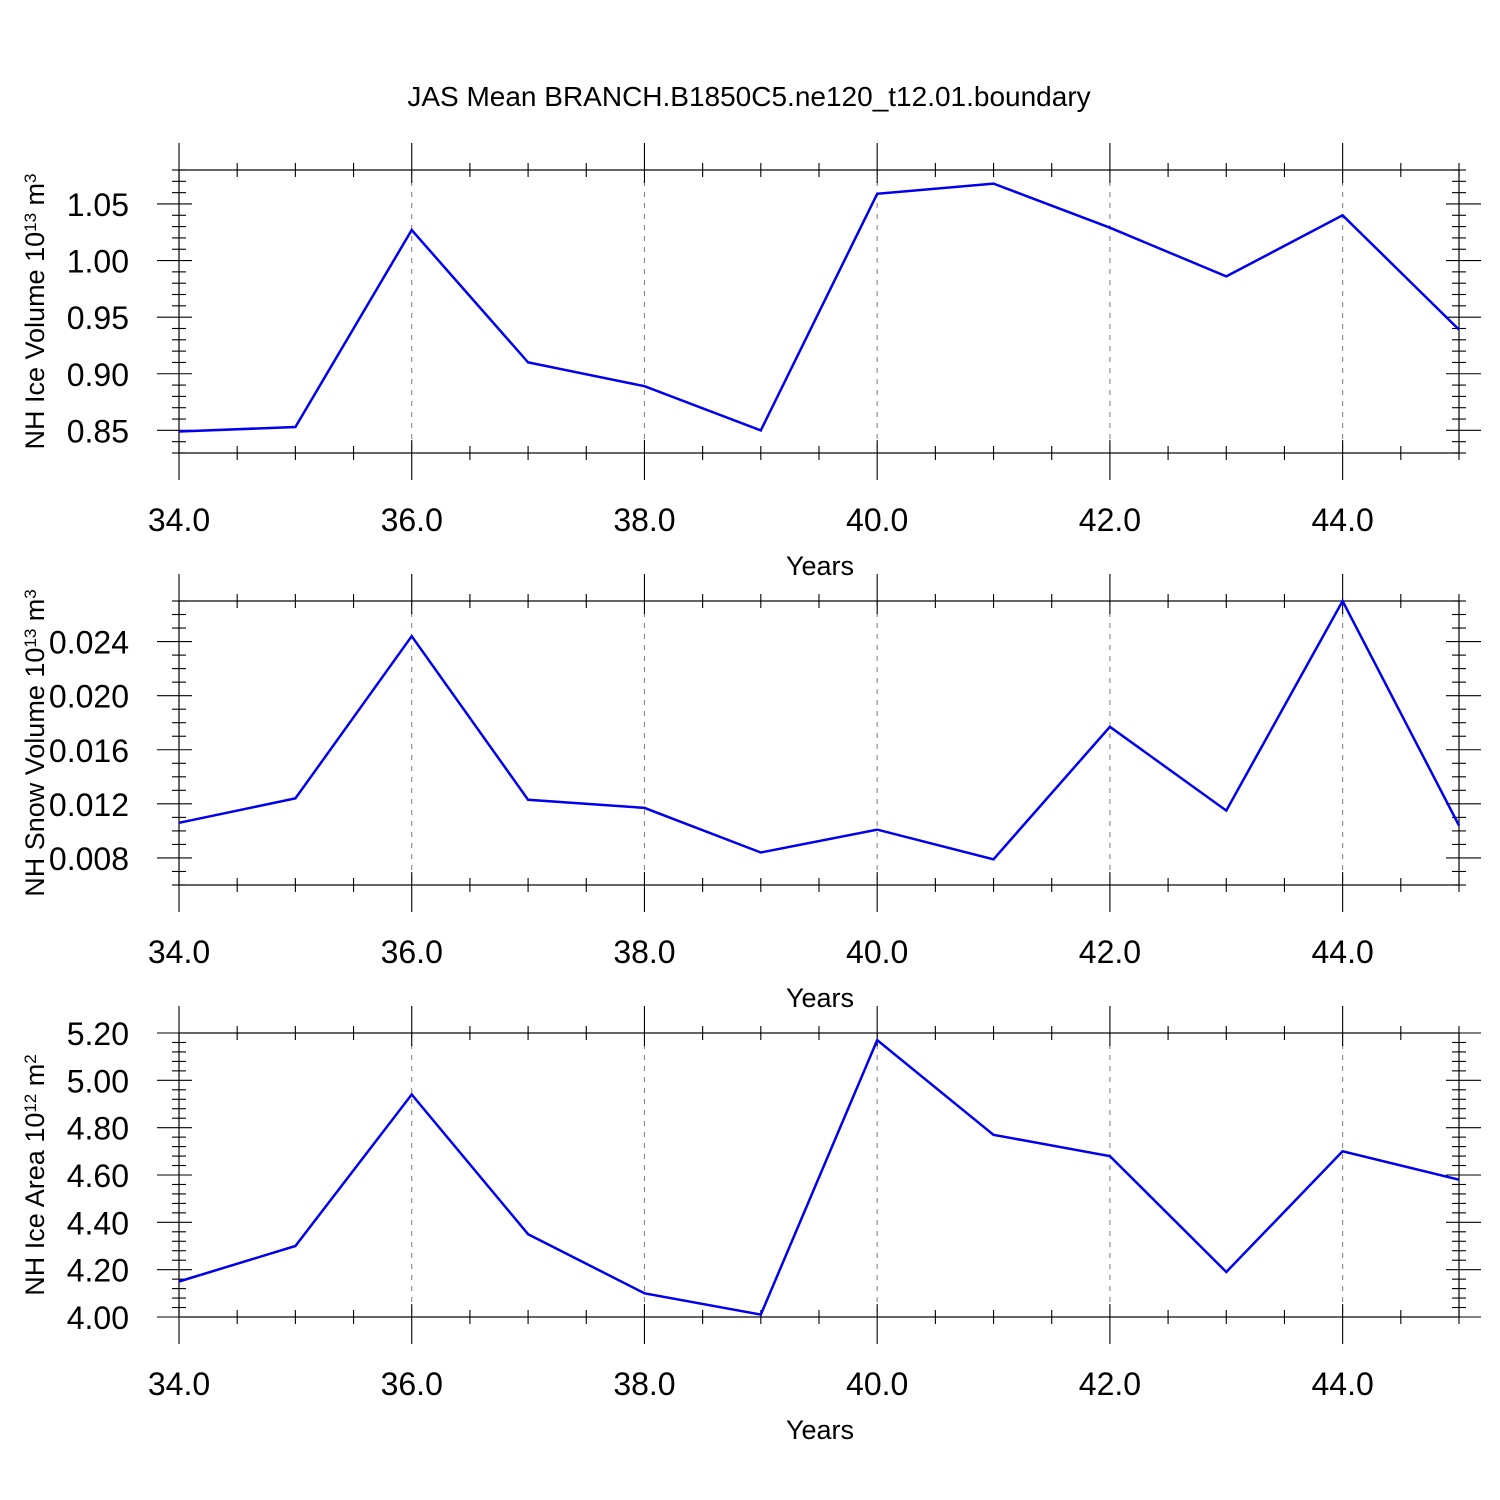 This screenshot has width=1500, height=1500. What do you see at coordinates (98, 1081) in the screenshot?
I see `y-tick-label: 5.00` at bounding box center [98, 1081].